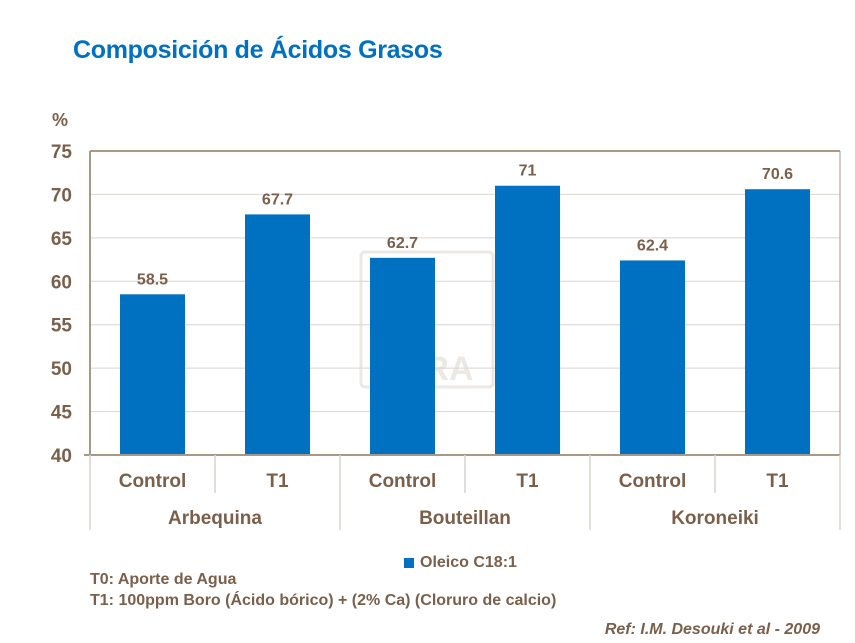 This screenshot has height=643, width=855. Describe the element at coordinates (61, 369) in the screenshot. I see `y-tick-label: 50` at that location.